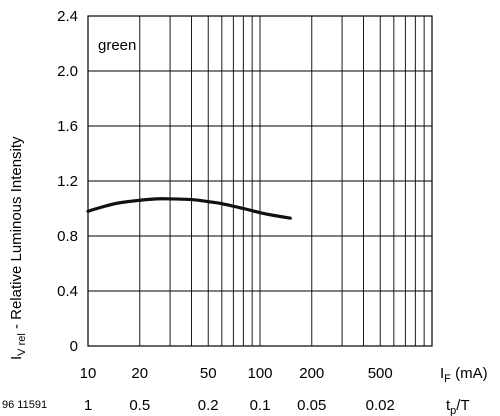  Describe the element at coordinates (259, 373) in the screenshot. I see `x-tick-label: 100` at that location.